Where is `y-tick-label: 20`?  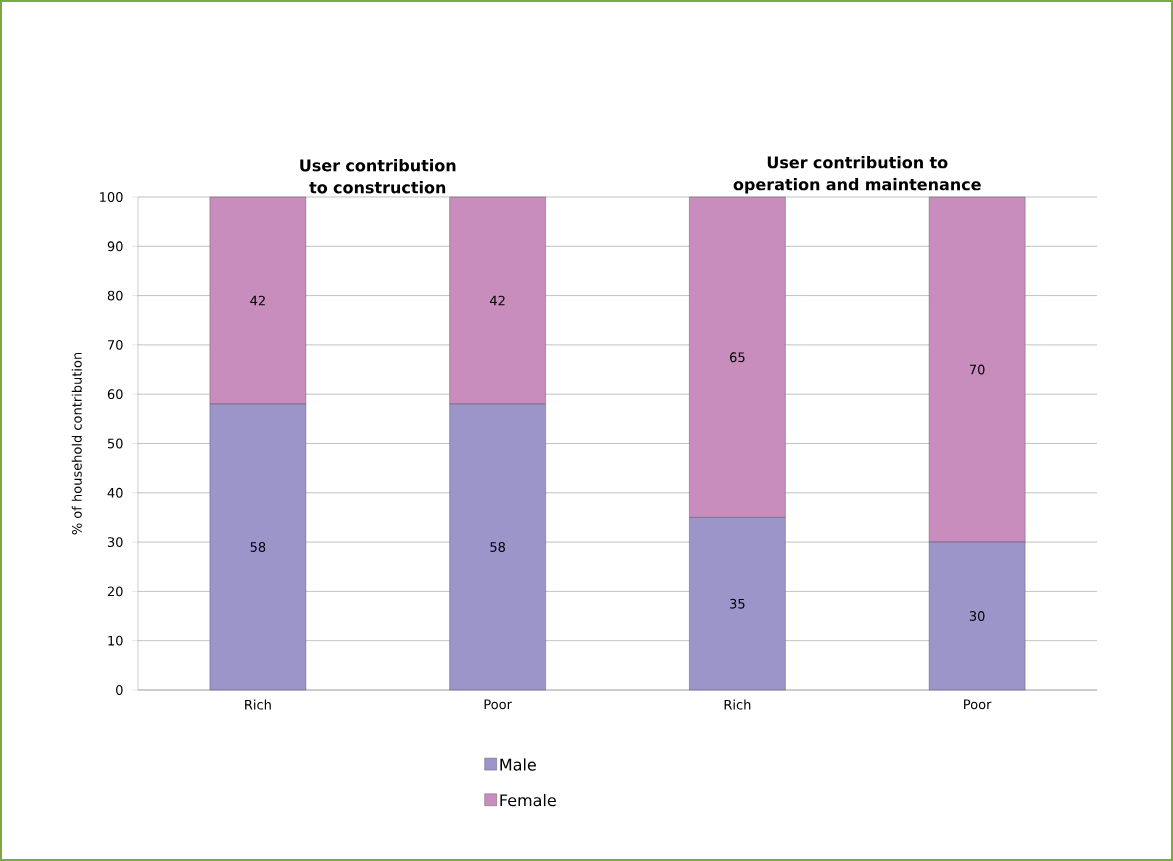
y-tick-label: 20 is located at coordinates (115, 591).